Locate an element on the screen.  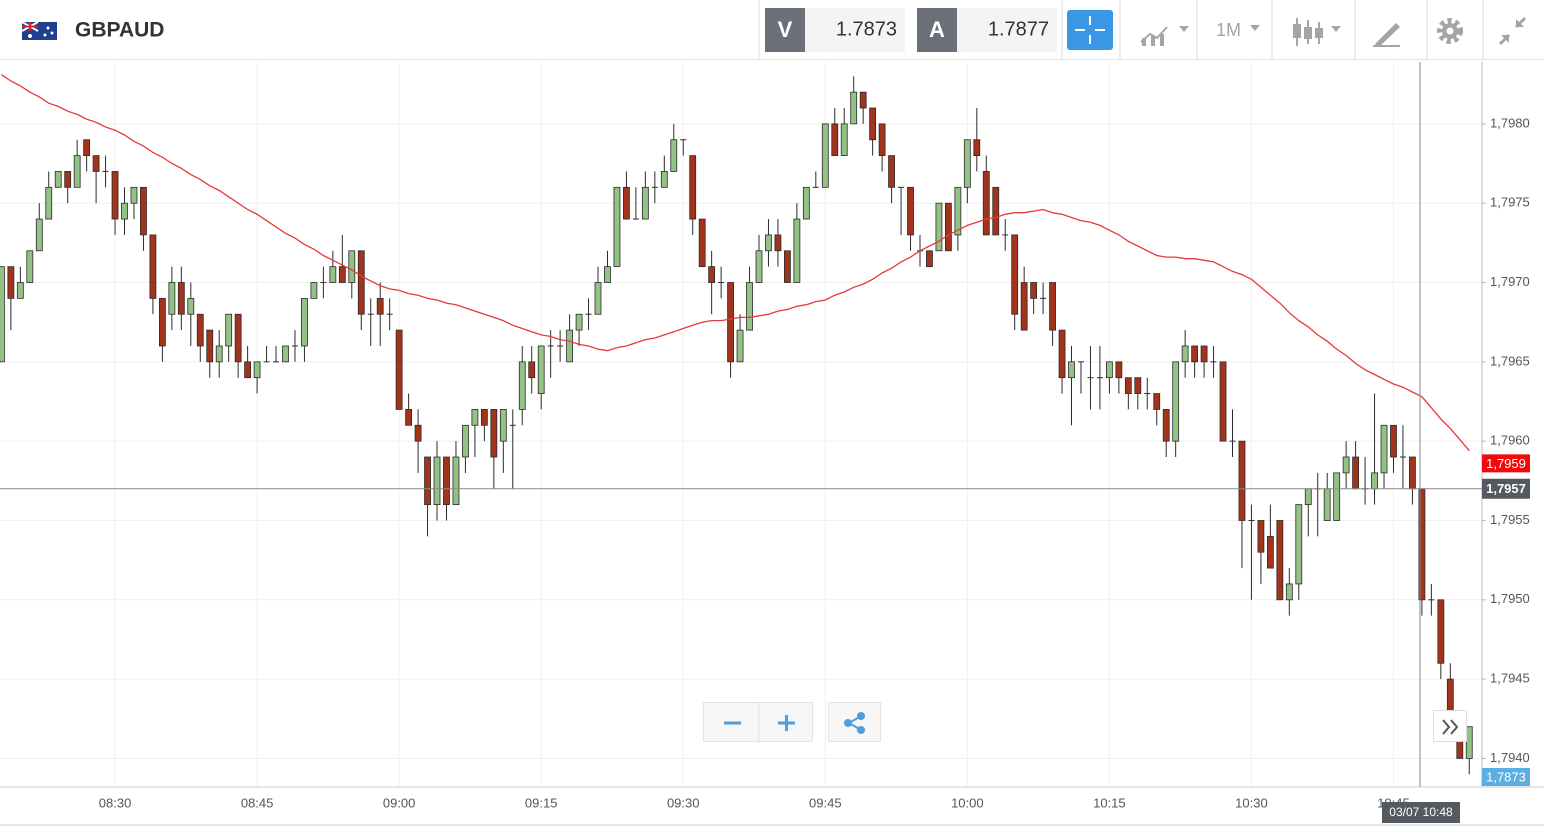
candles-button is located at coordinates (1317, 32).